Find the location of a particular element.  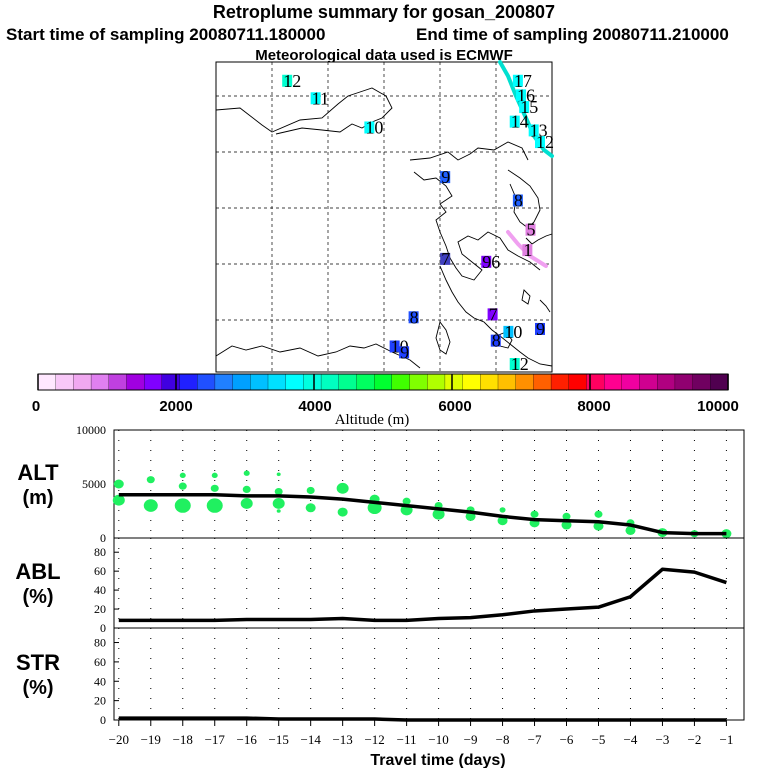

alt-ytick-label: 5000 is located at coordinates (94, 484).